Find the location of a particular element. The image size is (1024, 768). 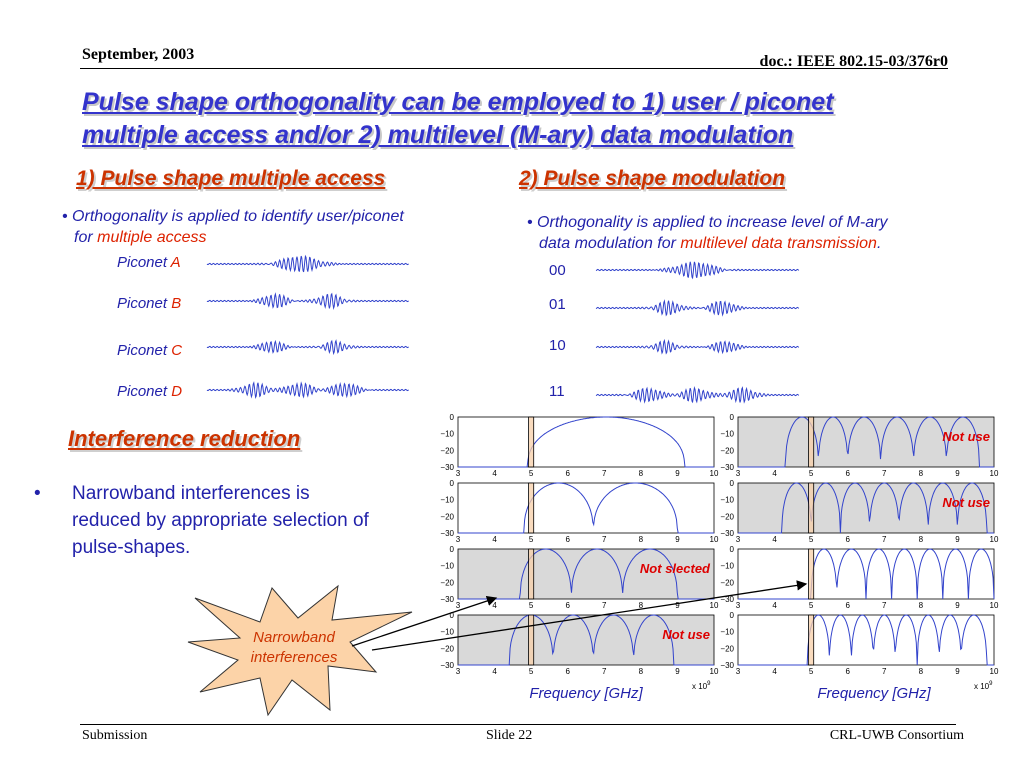

piconet-label-c: Piconet C is located at coordinates (149, 350).